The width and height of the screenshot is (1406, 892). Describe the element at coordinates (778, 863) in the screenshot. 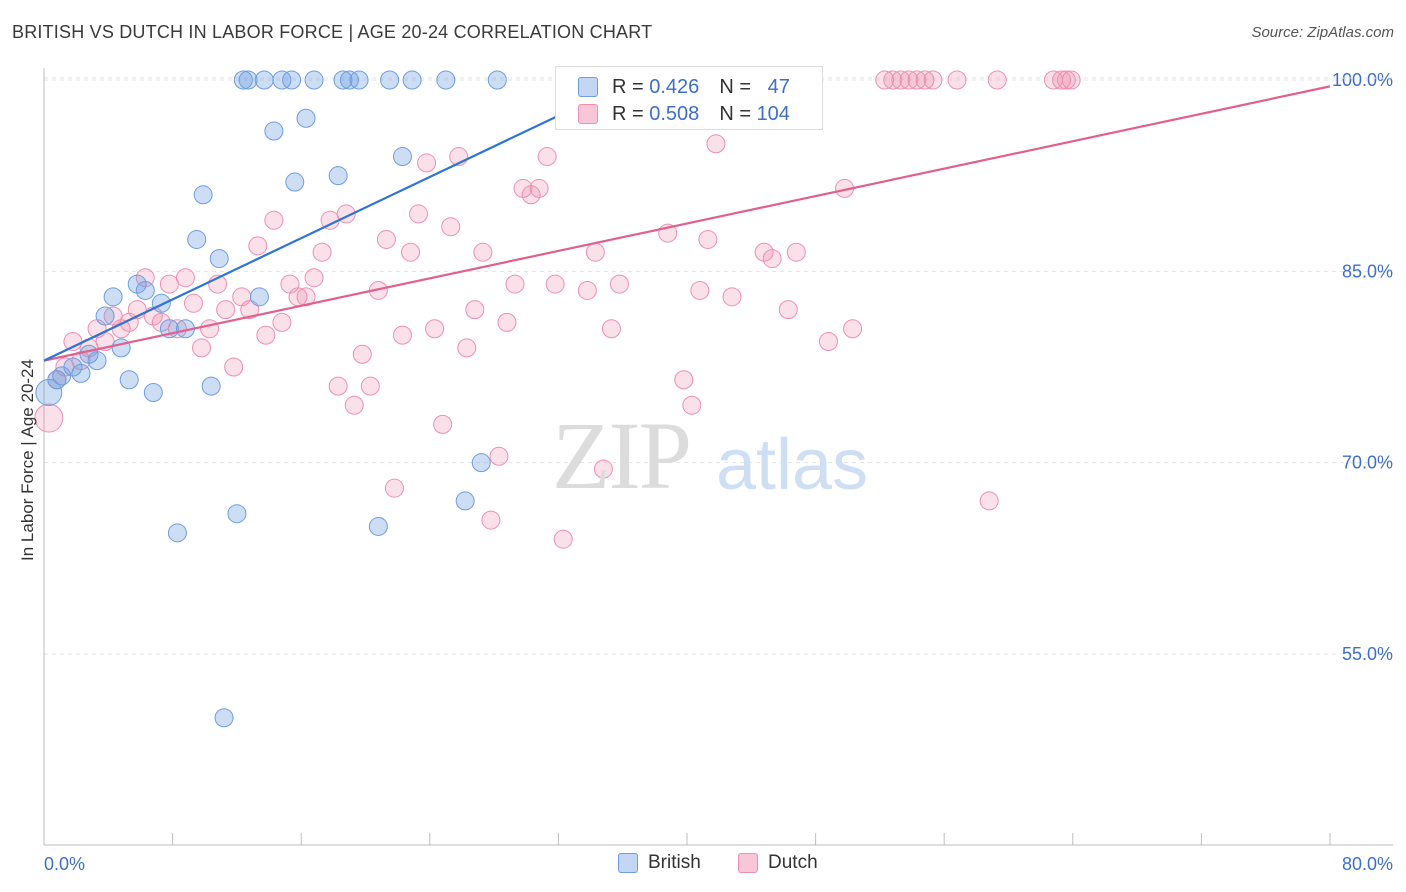

I see `legend-item-dutch: Dutch` at that location.